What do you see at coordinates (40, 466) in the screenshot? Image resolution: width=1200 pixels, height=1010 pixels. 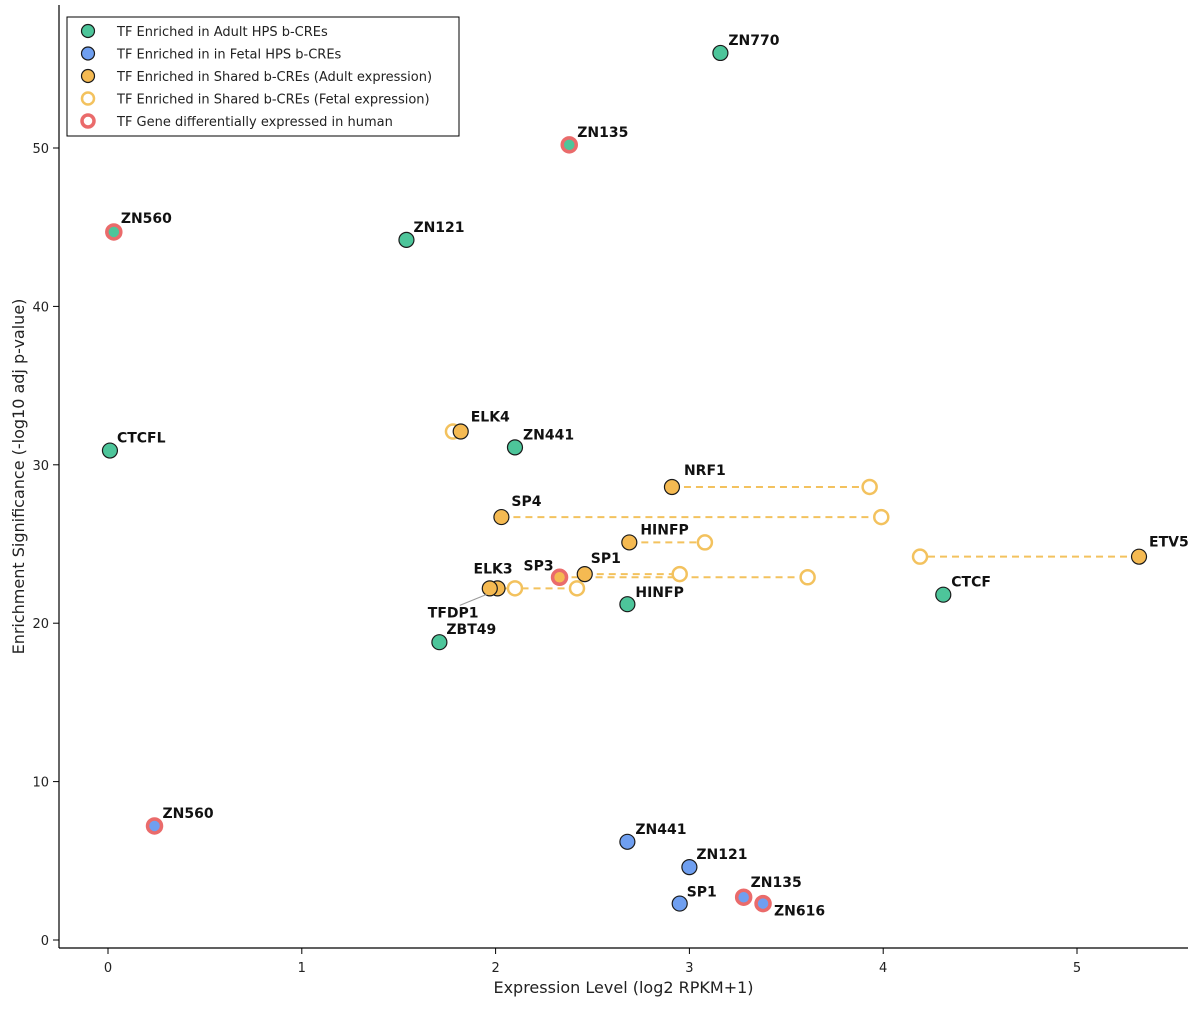 I see `y-tick-label: 30` at bounding box center [40, 466].